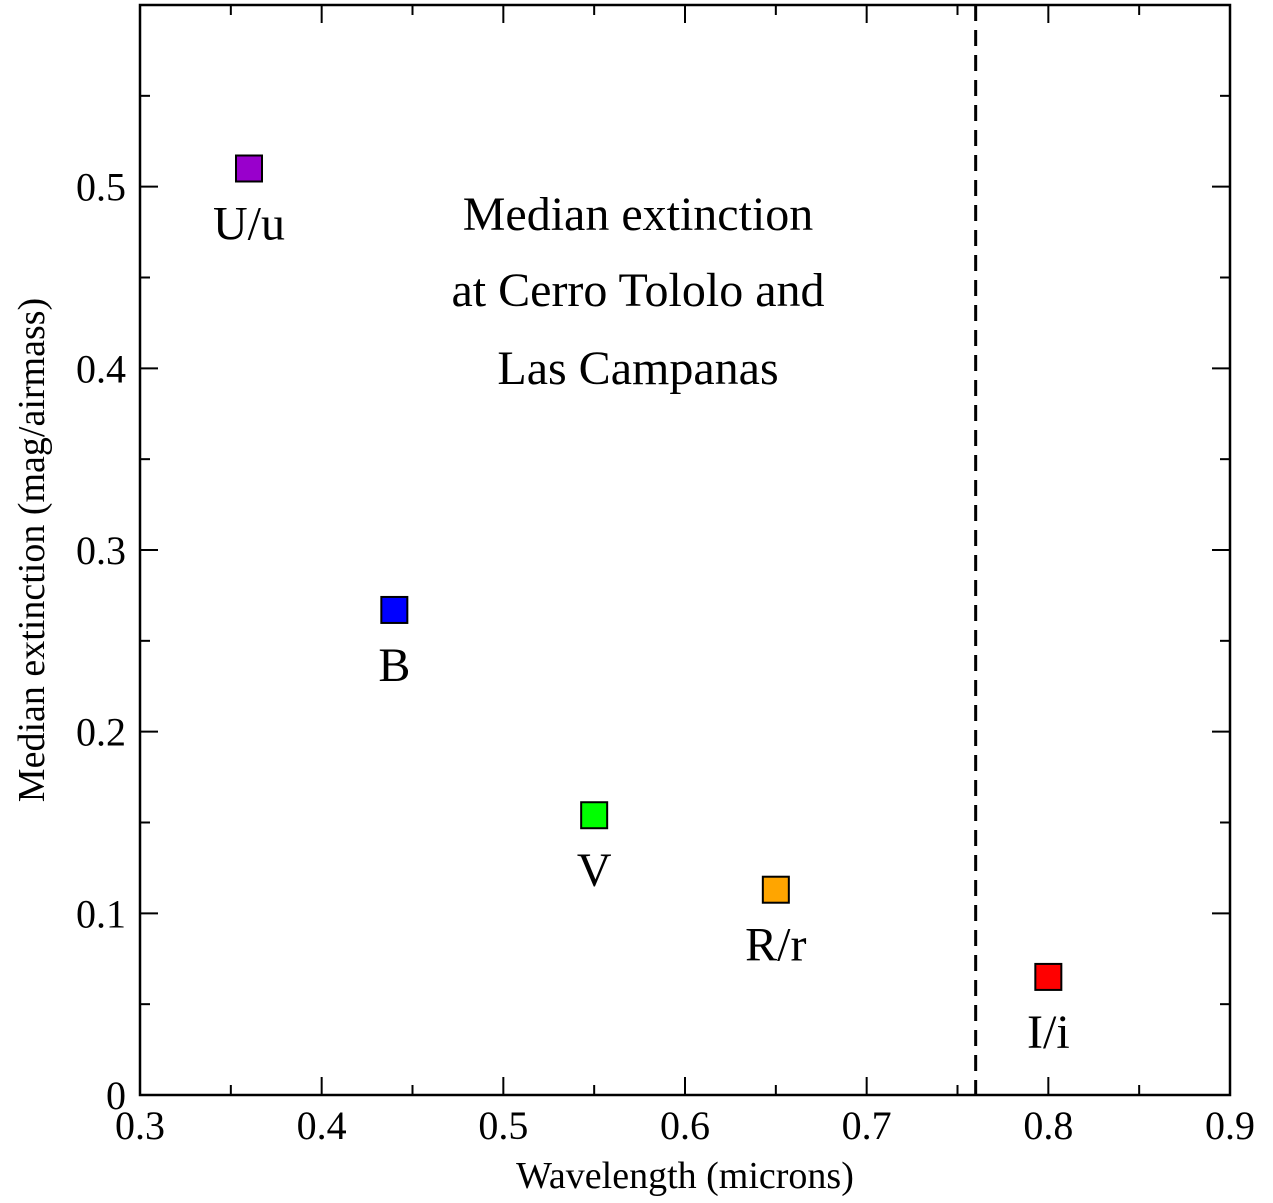  I want to click on data-point-label: B, so click(394, 665).